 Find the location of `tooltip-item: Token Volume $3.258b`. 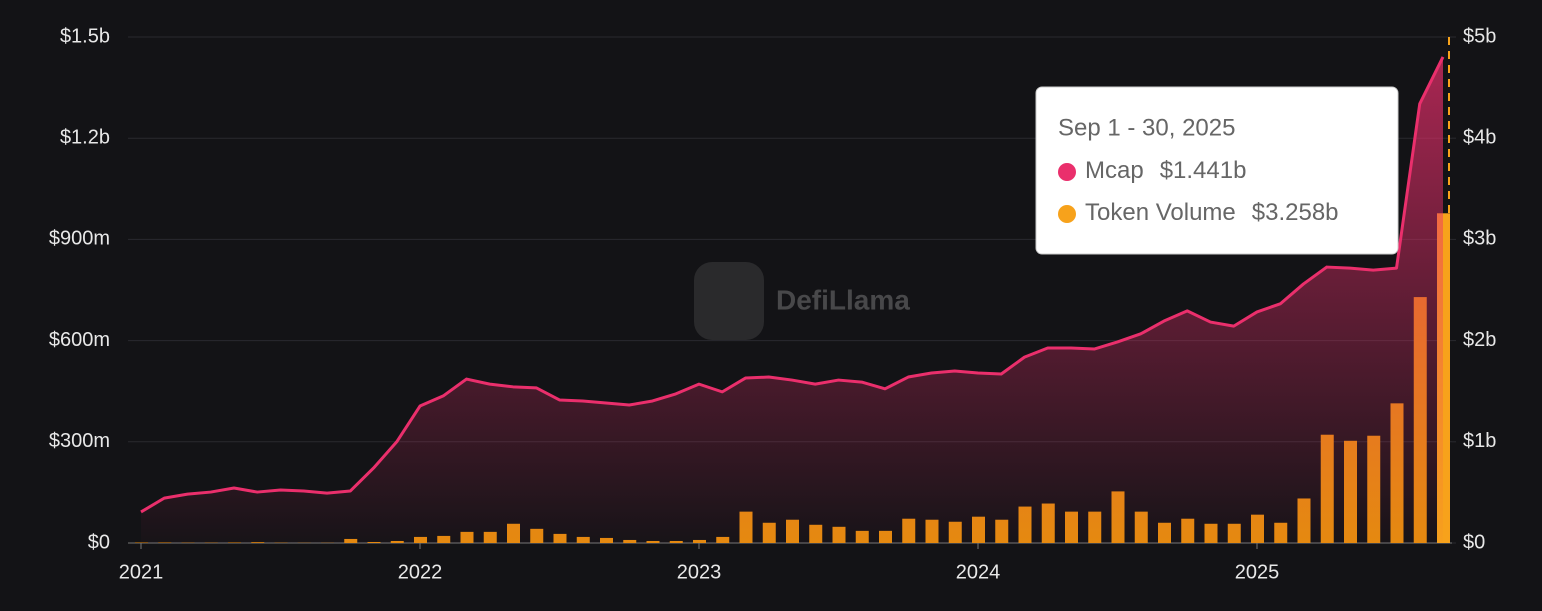

tooltip-item: Token Volume $3.258b is located at coordinates (1212, 212).